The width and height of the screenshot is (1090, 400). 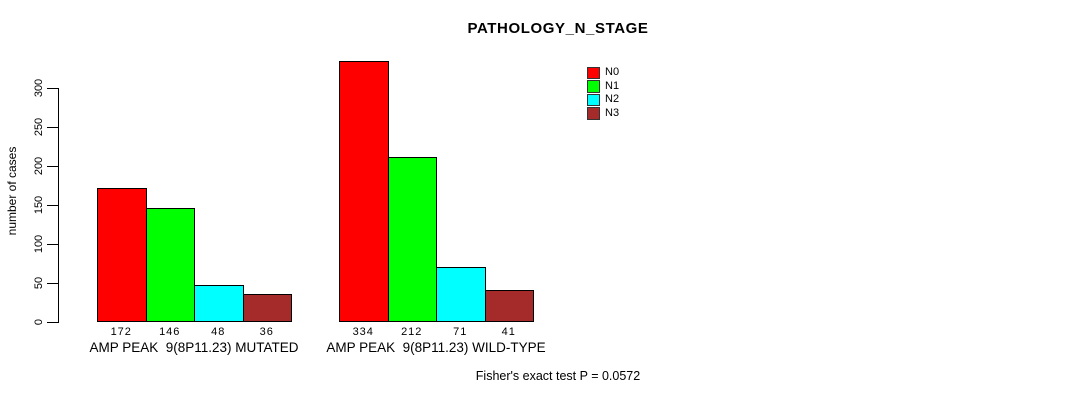 What do you see at coordinates (170, 332) in the screenshot?
I see `bar-value-label: 146` at bounding box center [170, 332].